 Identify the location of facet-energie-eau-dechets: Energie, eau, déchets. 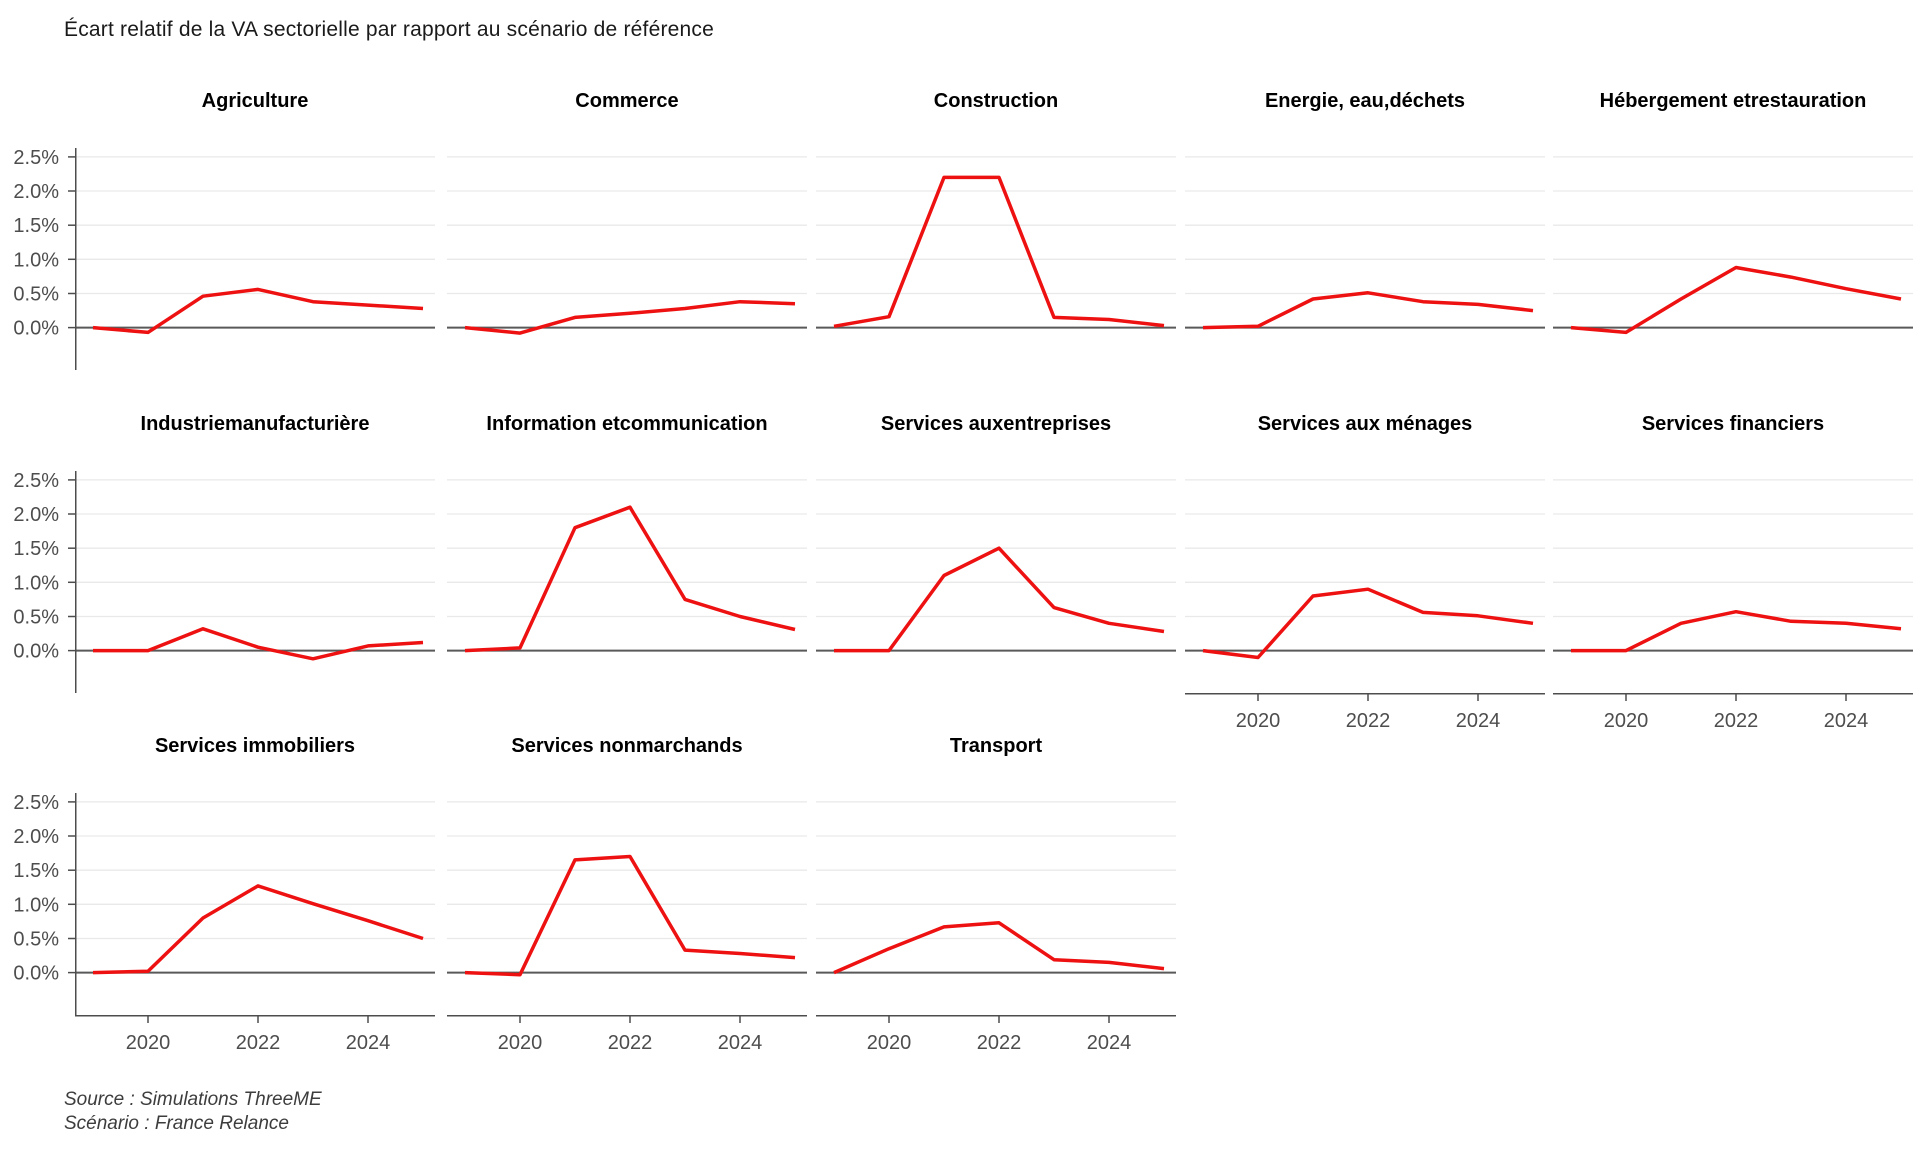
(1325, 246).